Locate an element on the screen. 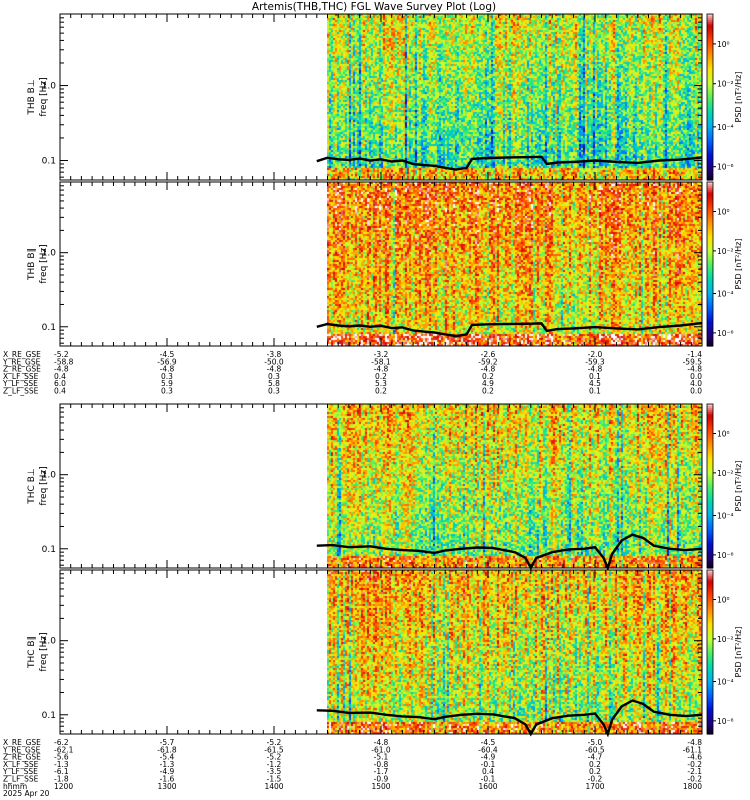 The image size is (750, 800). ephem-value: -61.0 is located at coordinates (381, 749).